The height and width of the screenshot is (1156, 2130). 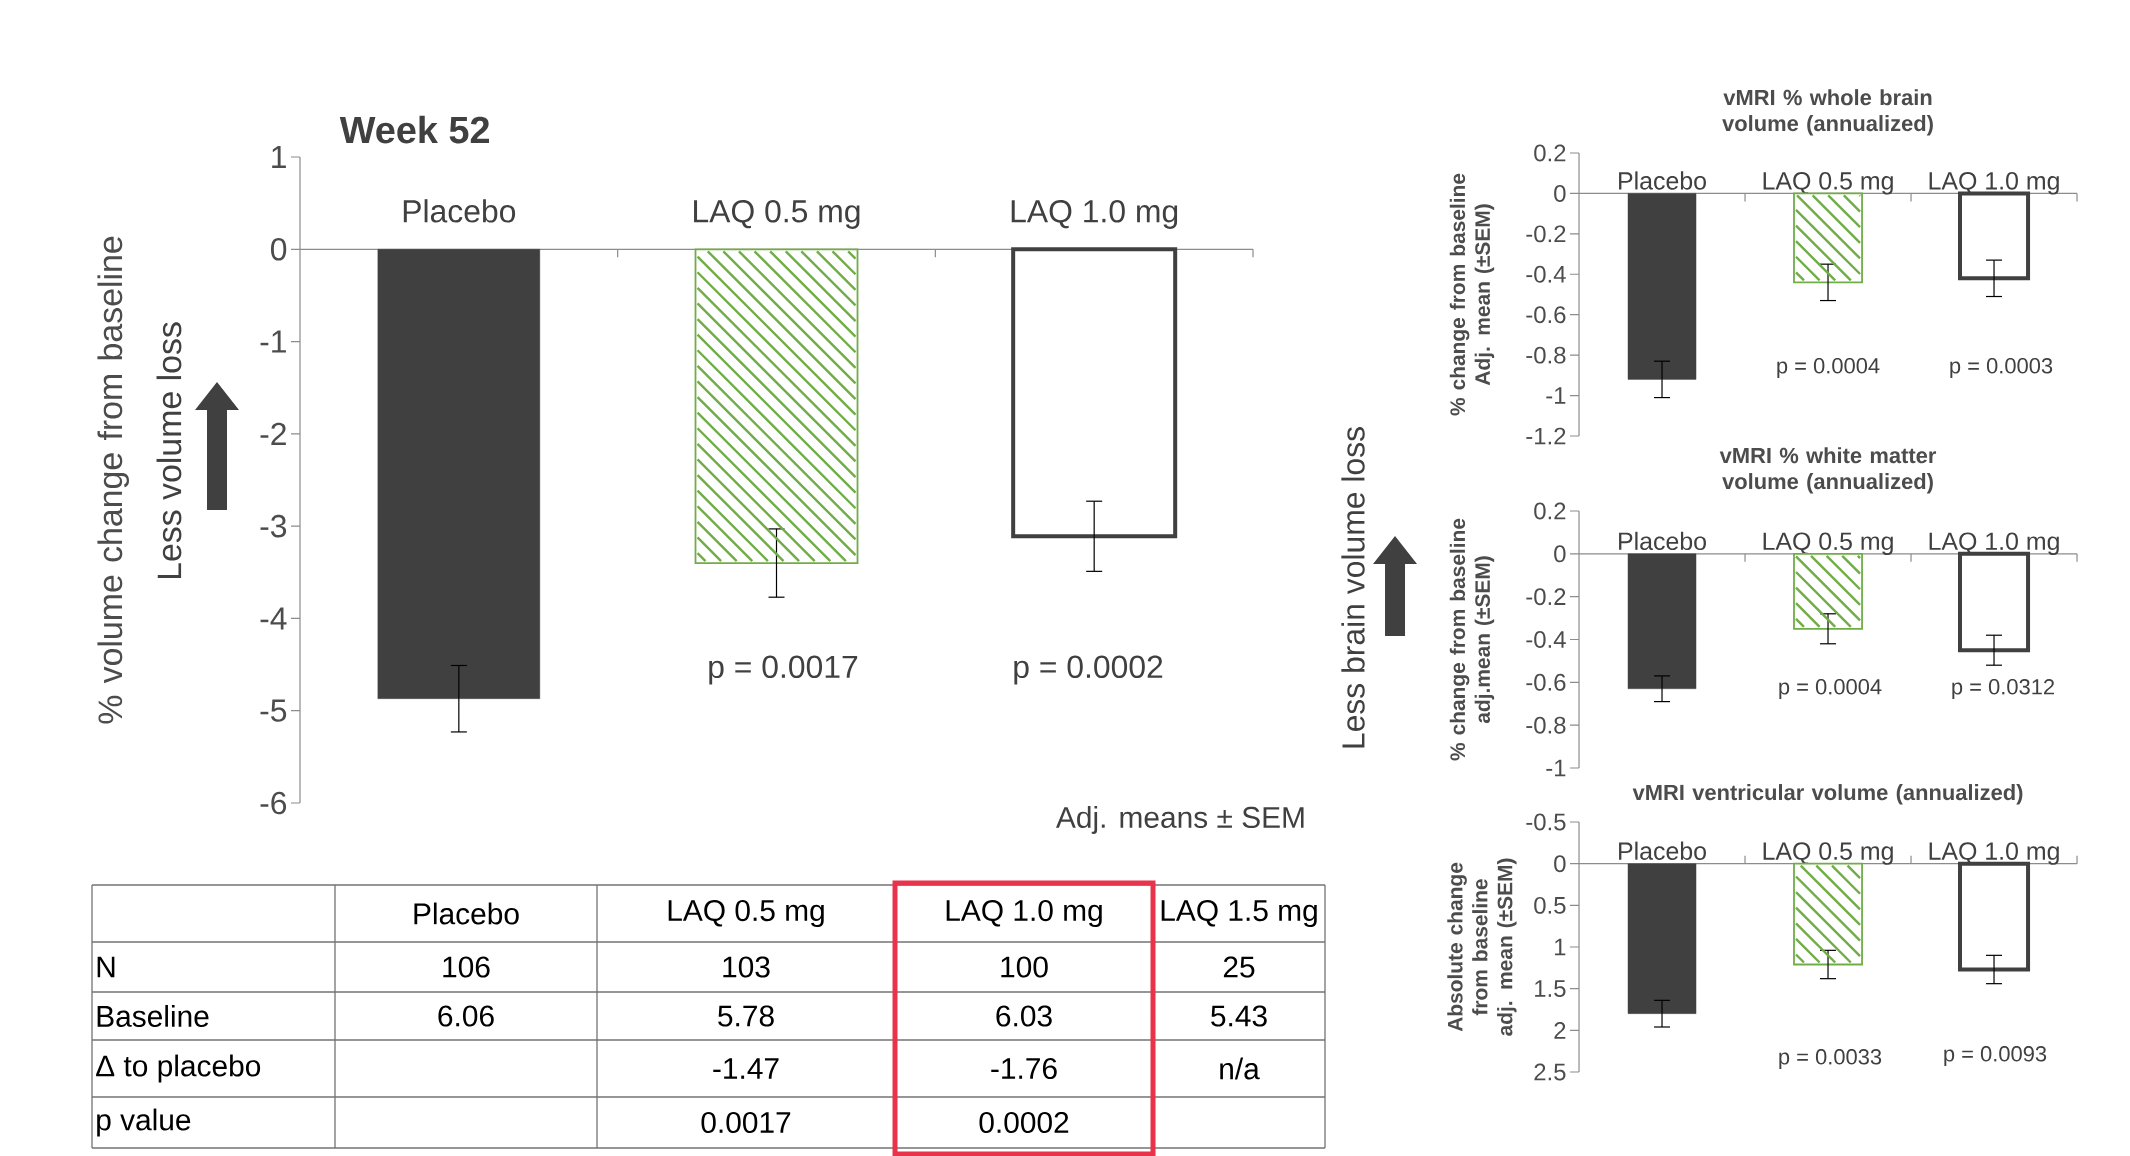 What do you see at coordinates (1024, 1122) in the screenshot?
I see `text: 0.0002` at bounding box center [1024, 1122].